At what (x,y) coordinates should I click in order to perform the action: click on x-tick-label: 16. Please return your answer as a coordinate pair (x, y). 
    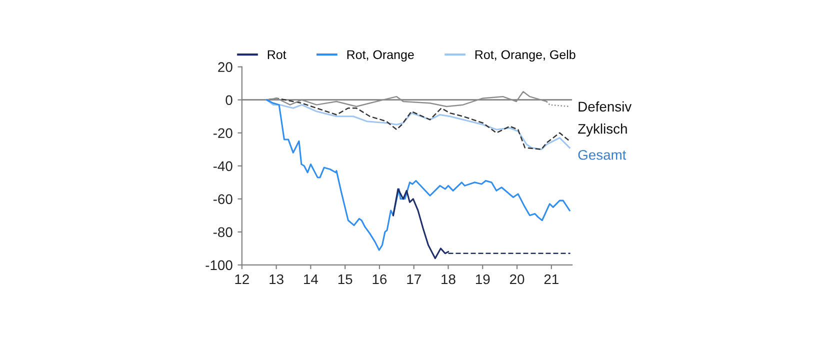
    Looking at the image, I should click on (379, 279).